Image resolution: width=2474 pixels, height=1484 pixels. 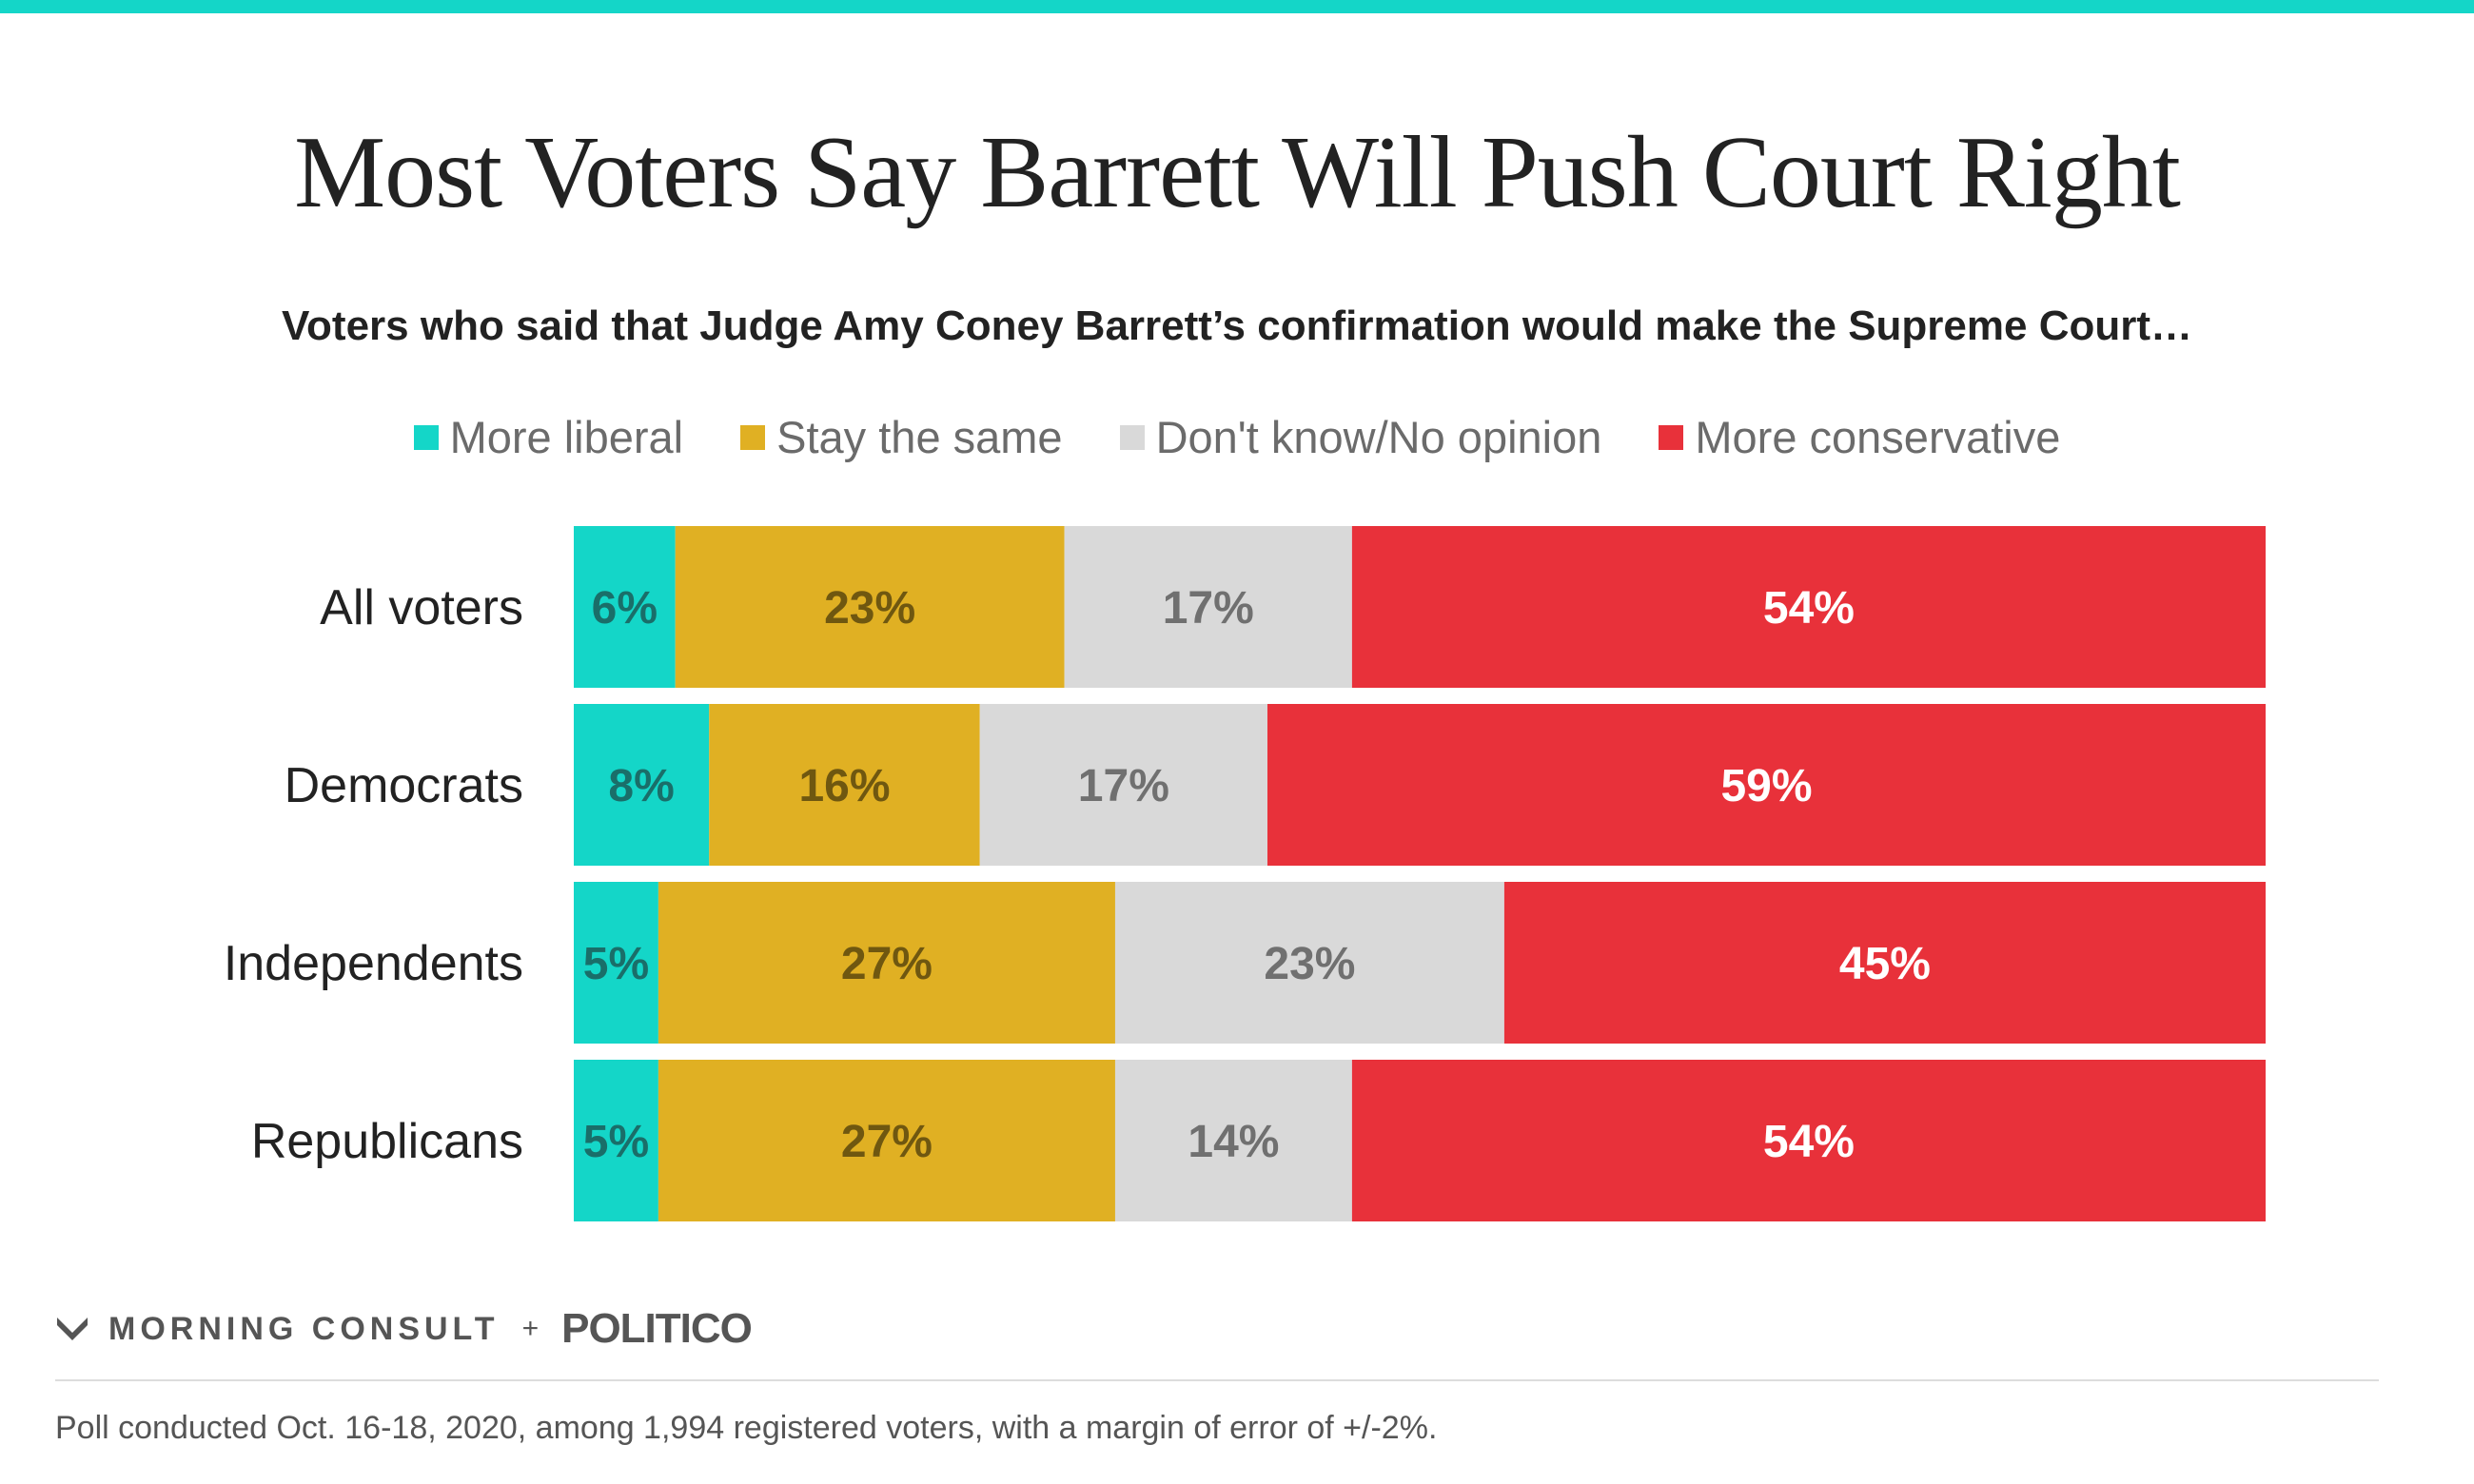 I want to click on top-accent-rule, so click(x=1237, y=6).